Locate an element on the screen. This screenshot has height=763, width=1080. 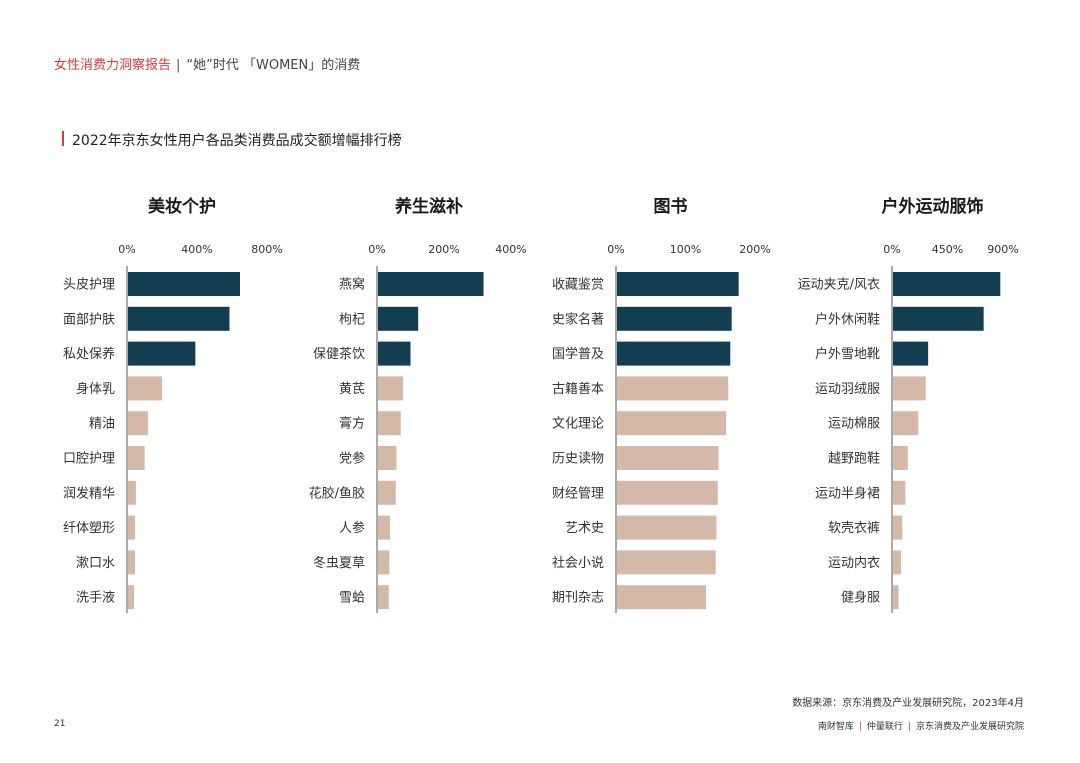
chart-title: 养生滋补 is located at coordinates (428, 206).